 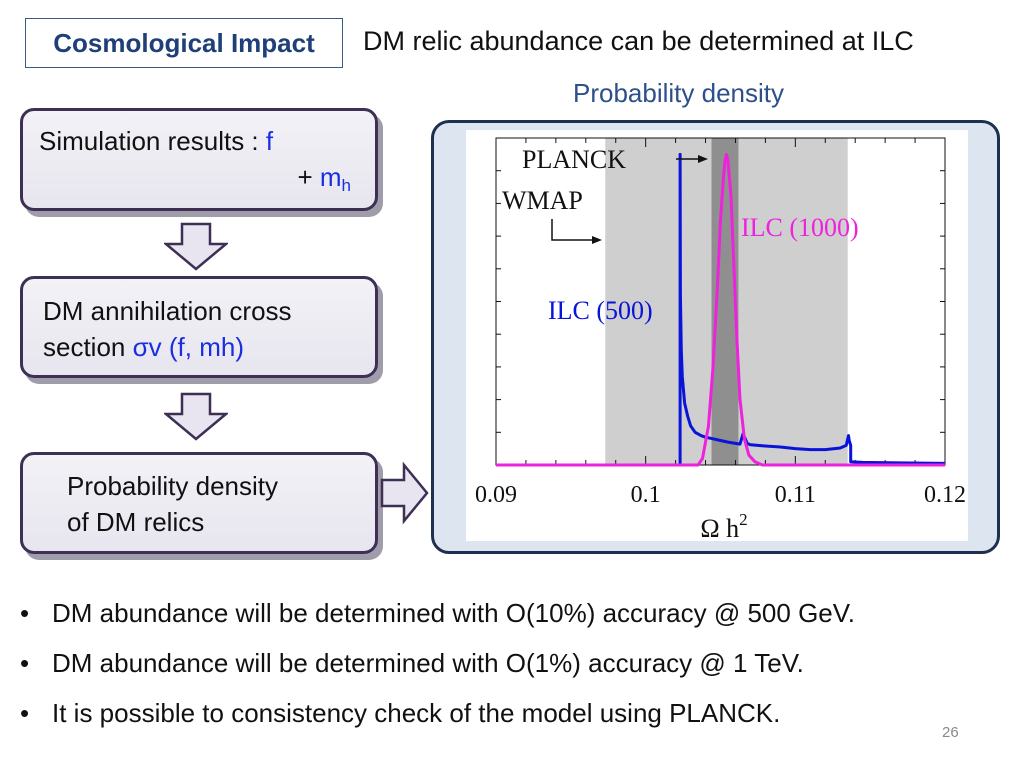 I want to click on plus-sign: +, so click(x=308, y=177).